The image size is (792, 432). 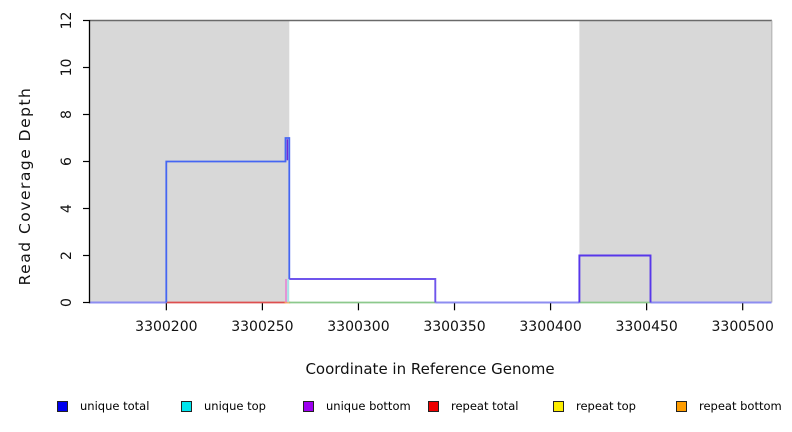 What do you see at coordinates (363, 290) in the screenshot?
I see `depth1-step` at bounding box center [363, 290].